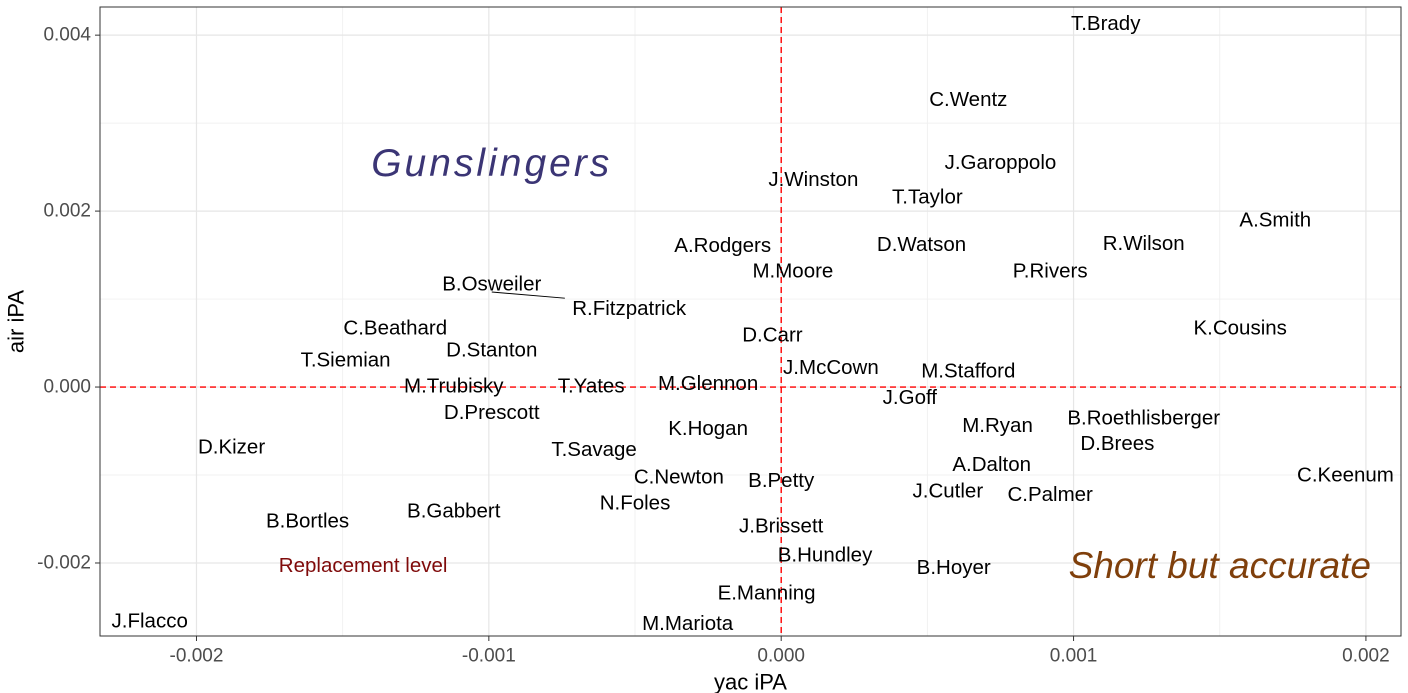 The width and height of the screenshot is (1408, 693). What do you see at coordinates (489, 656) in the screenshot?
I see `x-tick-label: -0.001` at bounding box center [489, 656].